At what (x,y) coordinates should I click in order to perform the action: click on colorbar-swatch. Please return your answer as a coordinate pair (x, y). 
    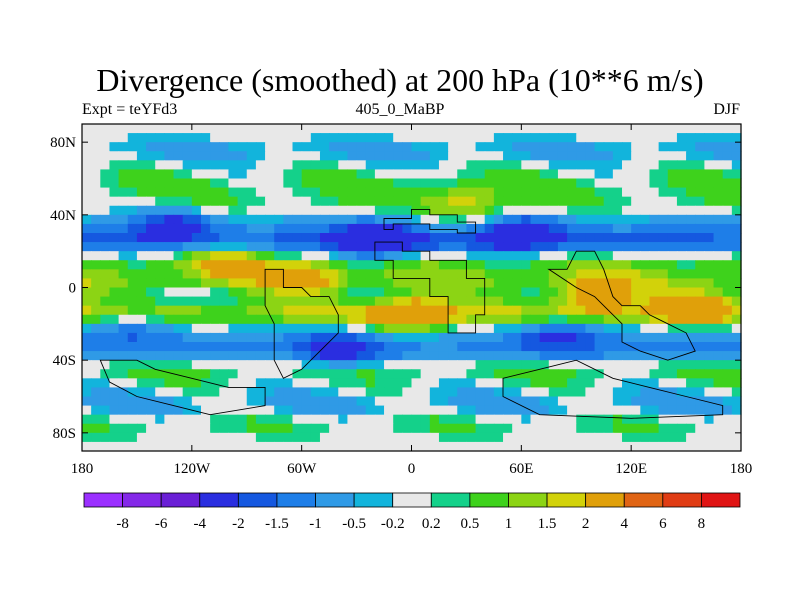
    Looking at the image, I should click on (528, 500).